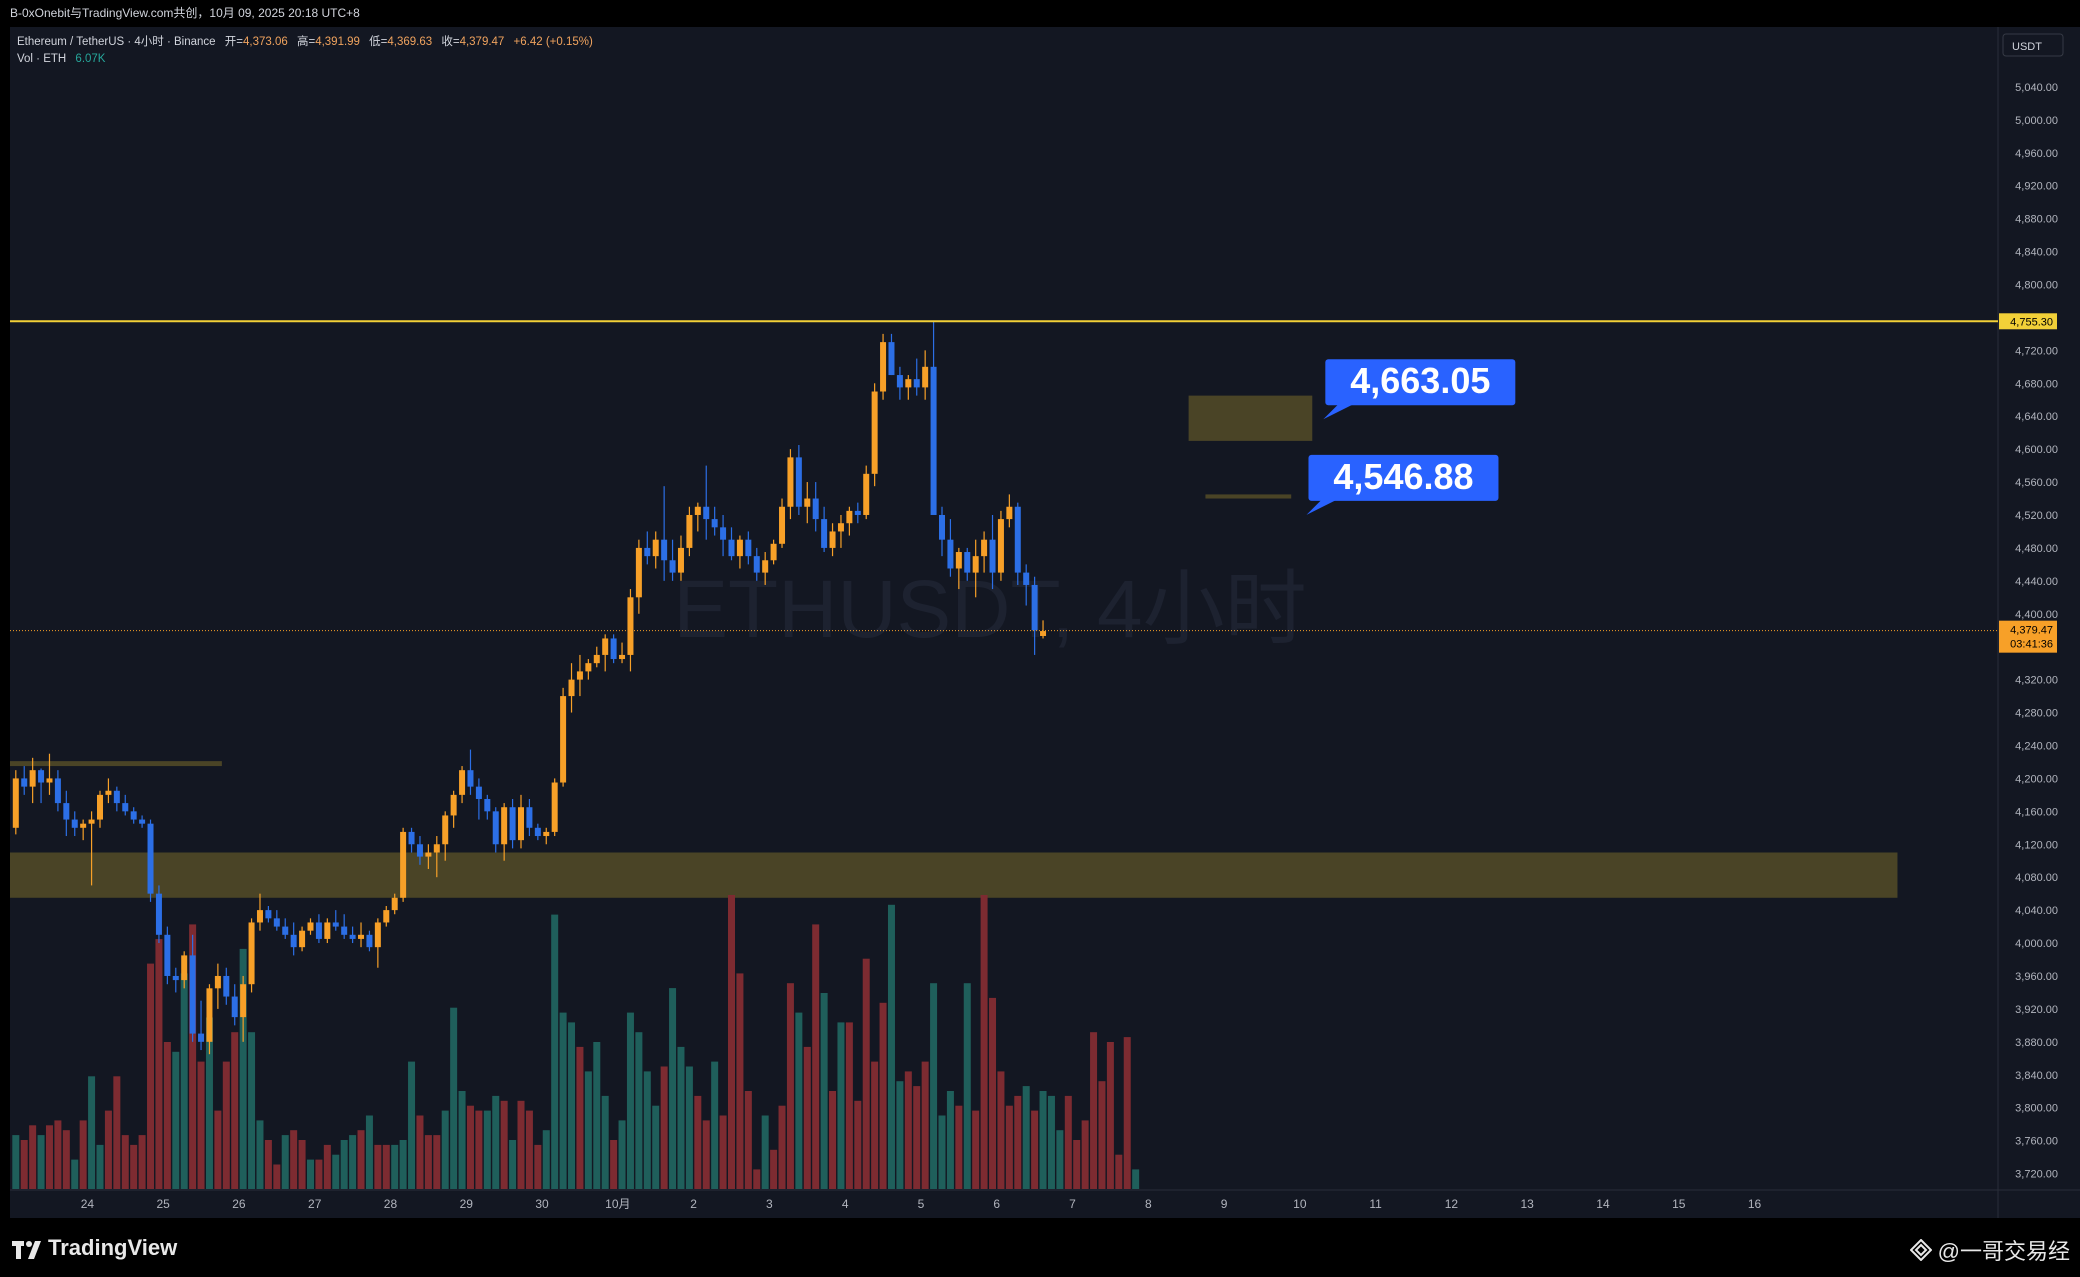 The height and width of the screenshot is (1277, 2080). Describe the element at coordinates (2028, 321) in the screenshot. I see `resistance-price-tag: 4,755.30` at that location.